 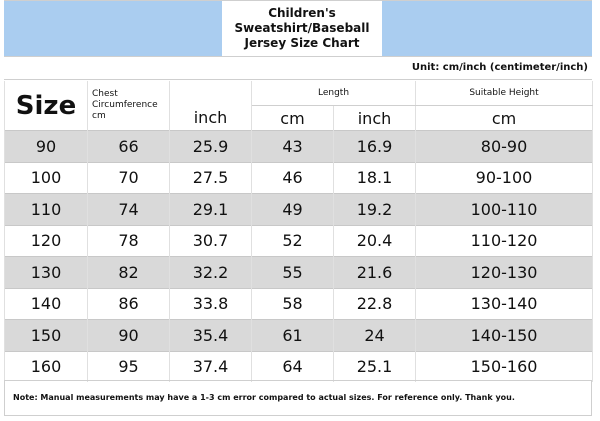 I want to click on height-cell: 110-120, so click(x=504, y=240).